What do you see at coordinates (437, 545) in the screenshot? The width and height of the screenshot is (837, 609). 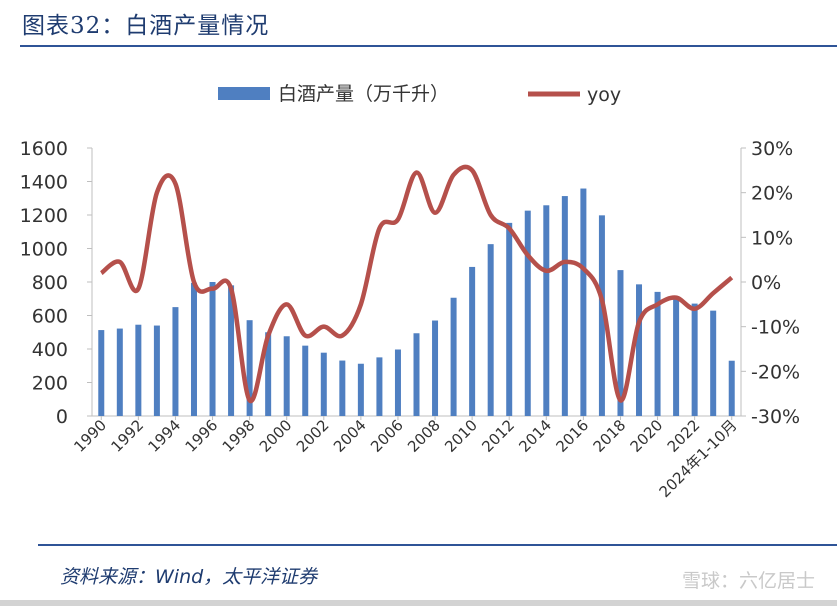 I see `footer-divider` at bounding box center [437, 545].